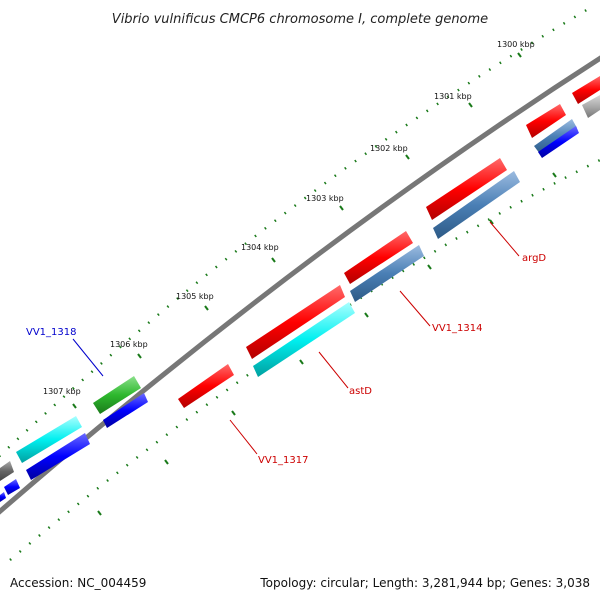 The width and height of the screenshot is (600, 600). What do you see at coordinates (51, 332) in the screenshot?
I see `gene-label-VV1_1318: VV1_1318` at bounding box center [51, 332].